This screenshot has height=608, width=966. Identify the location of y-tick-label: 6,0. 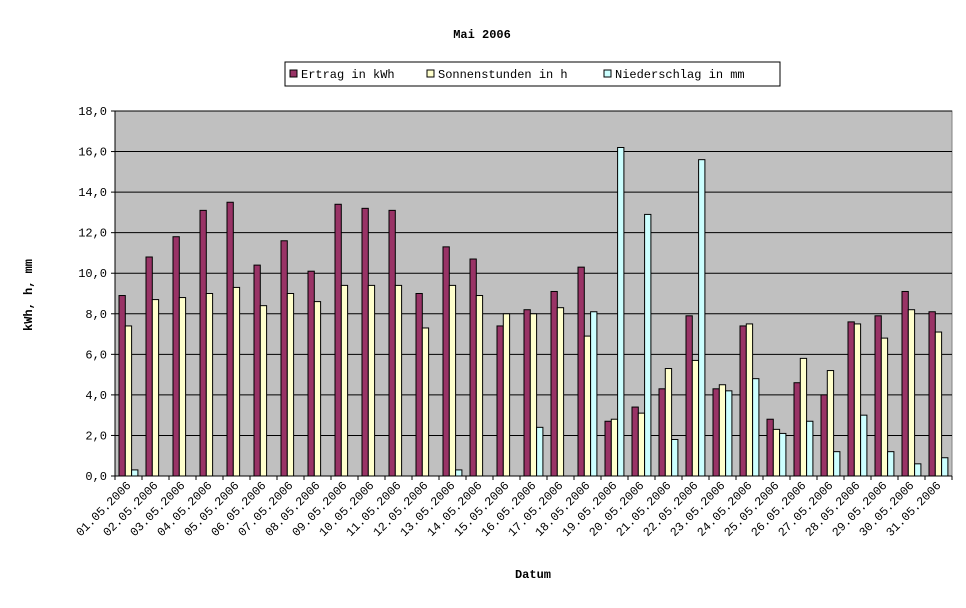
(96, 355).